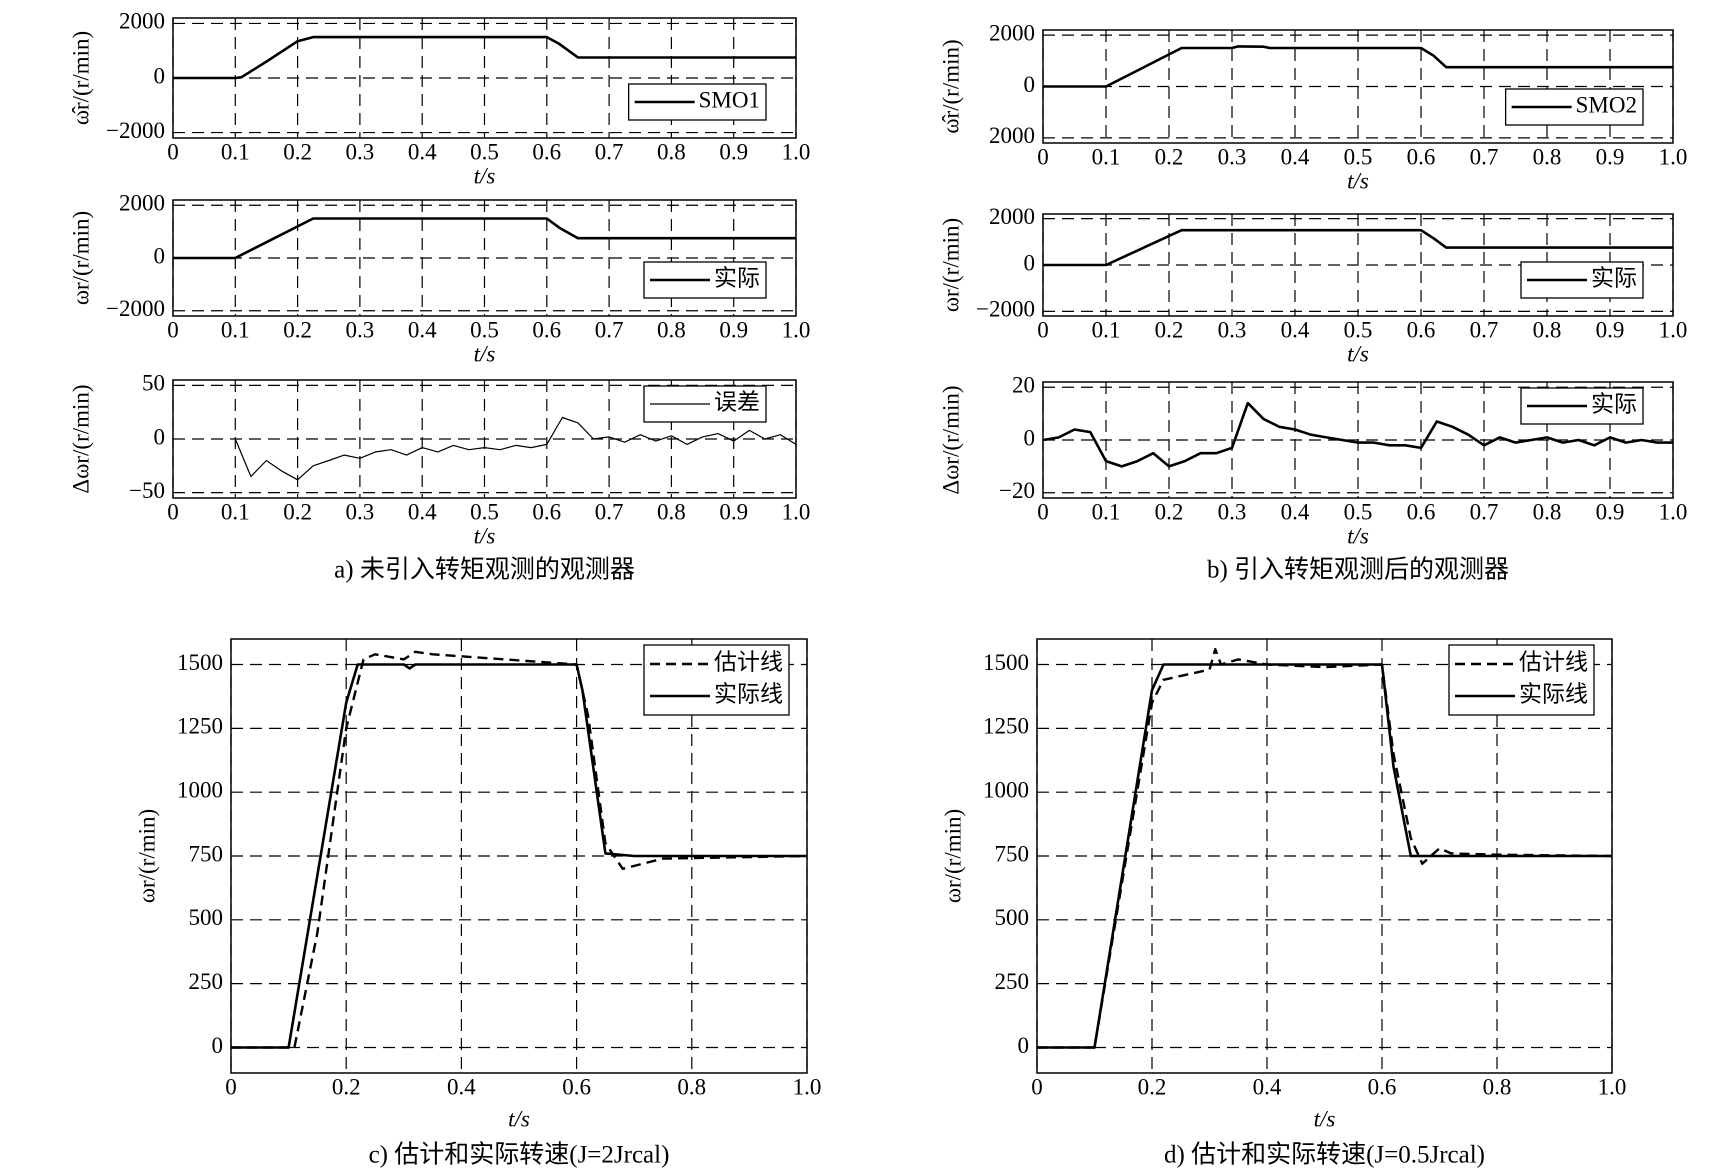 Image resolution: width=1713 pixels, height=1172 pixels. I want to click on legend-label: SMO1, so click(729, 99).